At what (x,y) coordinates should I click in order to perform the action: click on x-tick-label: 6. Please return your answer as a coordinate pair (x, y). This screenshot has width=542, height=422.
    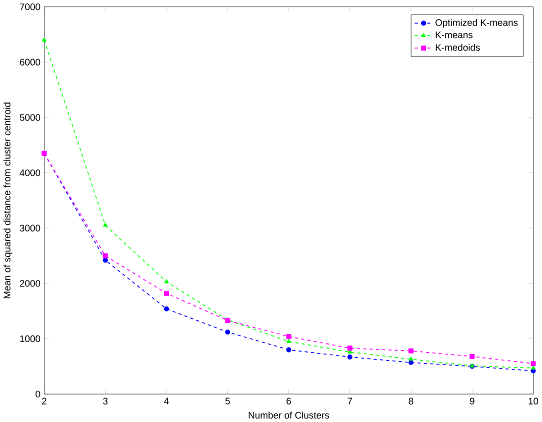
    Looking at the image, I should click on (288, 401).